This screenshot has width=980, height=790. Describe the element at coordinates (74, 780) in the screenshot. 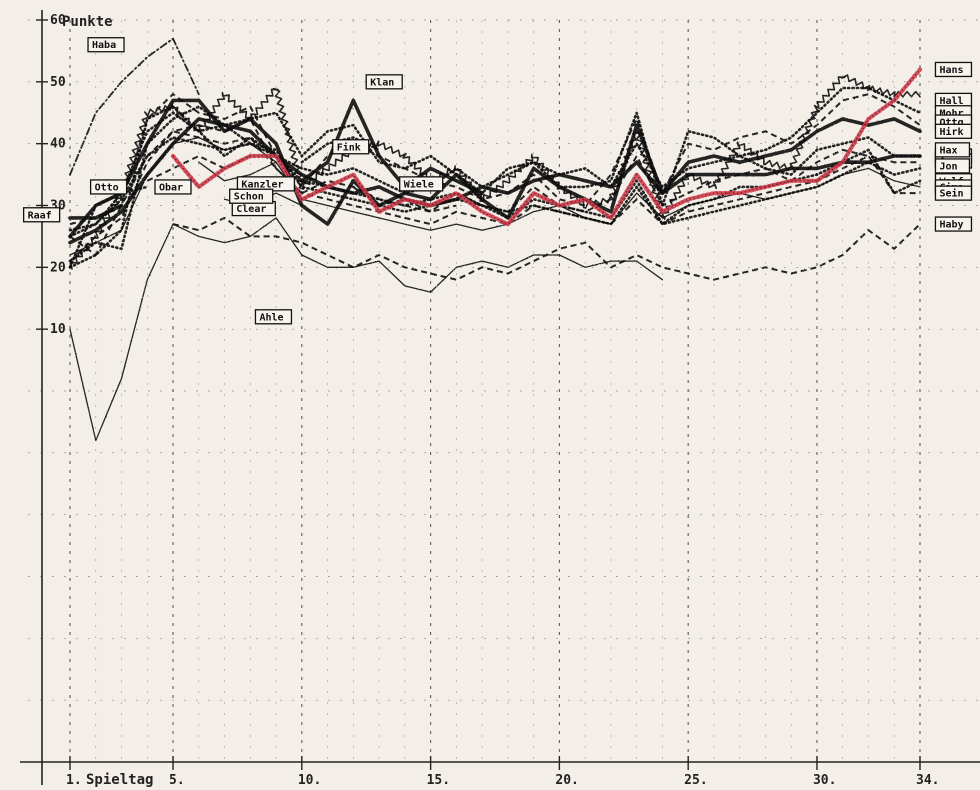

I see `x-tick-label-0: 1.` at that location.